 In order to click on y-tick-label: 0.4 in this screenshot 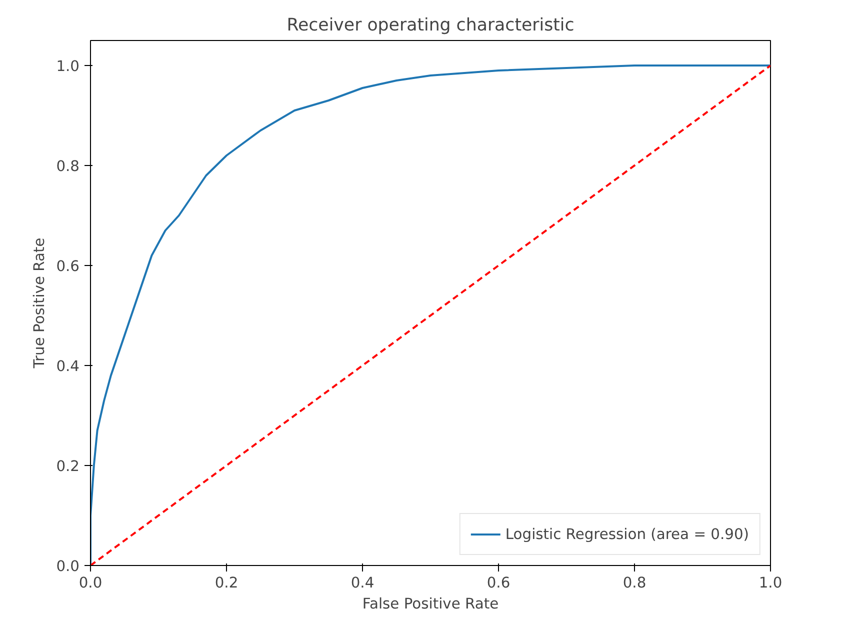, I will do `click(68, 366)`.